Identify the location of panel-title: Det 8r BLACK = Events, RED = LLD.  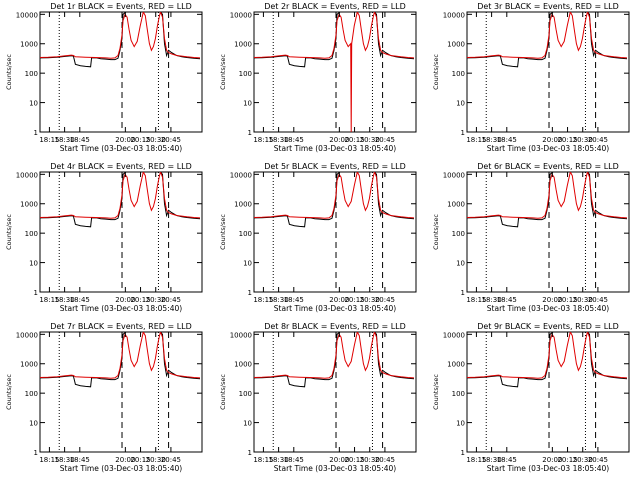
(335, 326).